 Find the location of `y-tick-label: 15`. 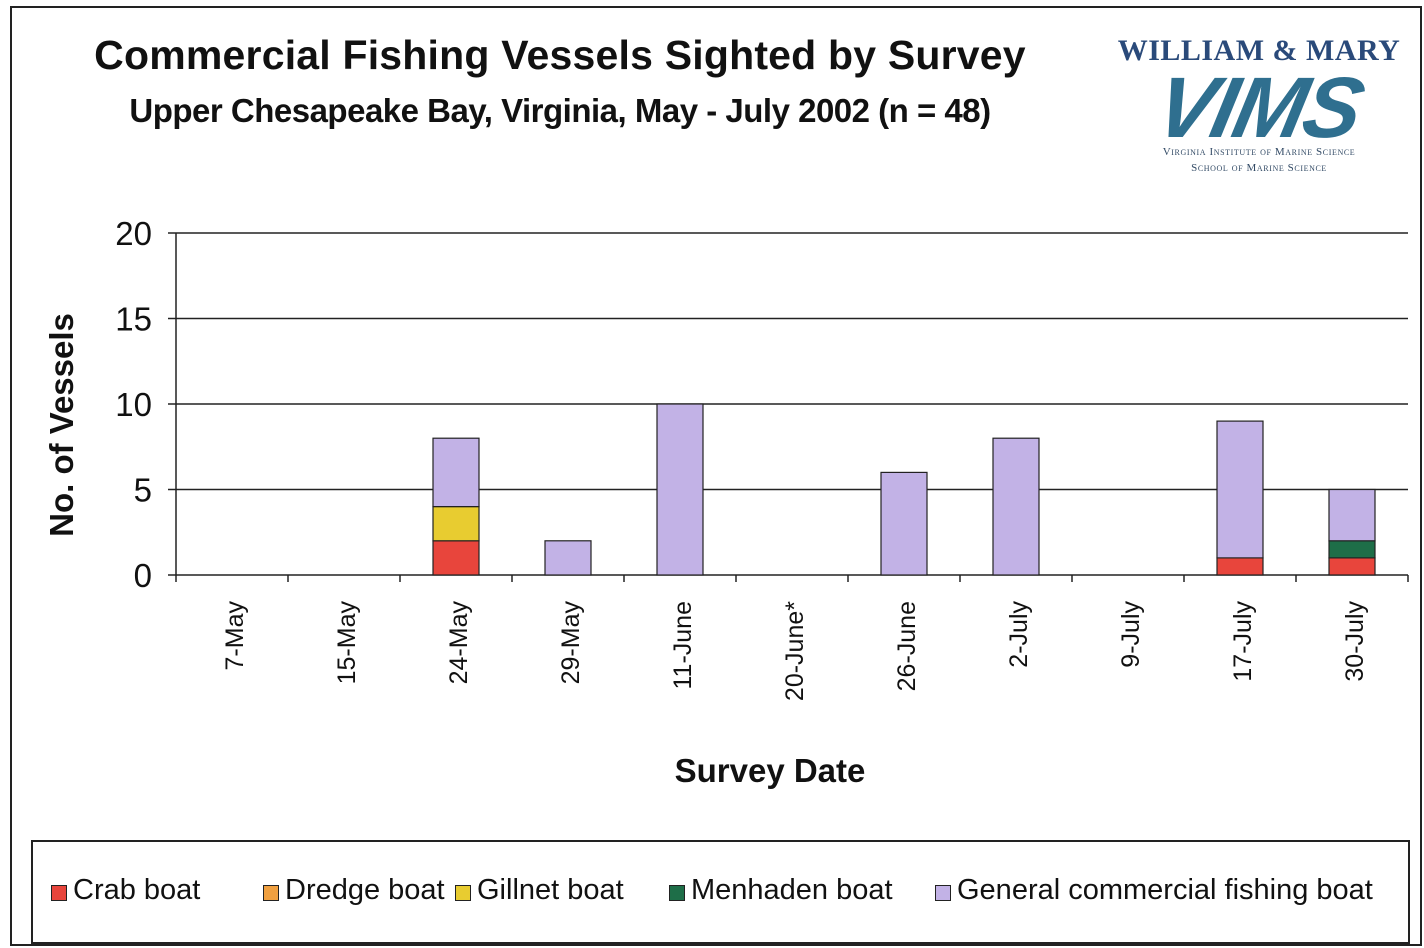

y-tick-label: 15 is located at coordinates (133, 319).